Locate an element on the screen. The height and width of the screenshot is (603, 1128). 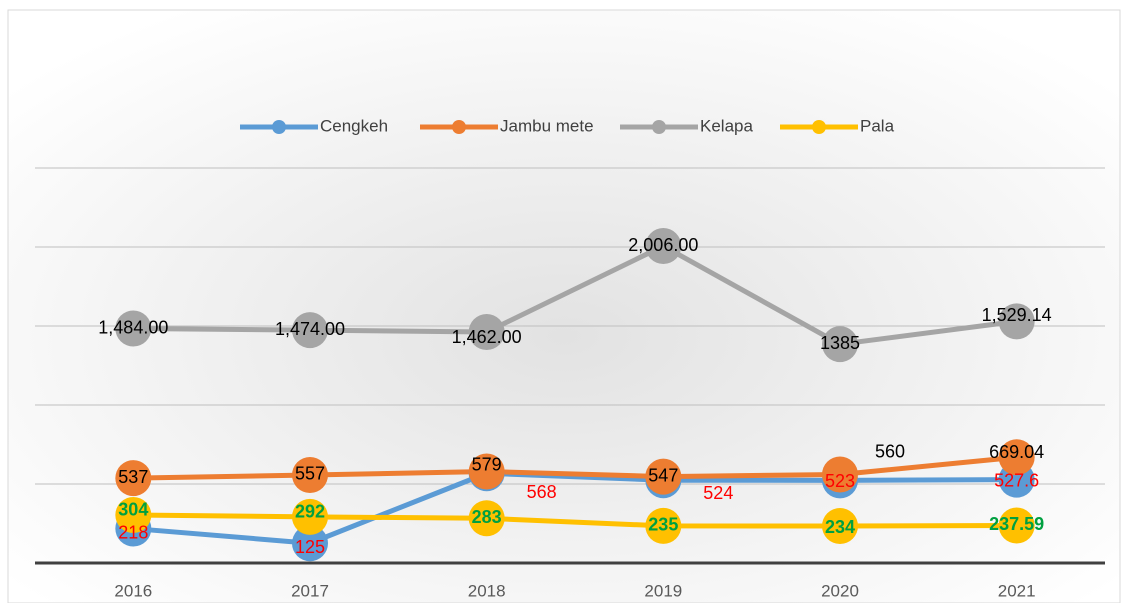
data-label: 1,462.00 is located at coordinates (487, 337).